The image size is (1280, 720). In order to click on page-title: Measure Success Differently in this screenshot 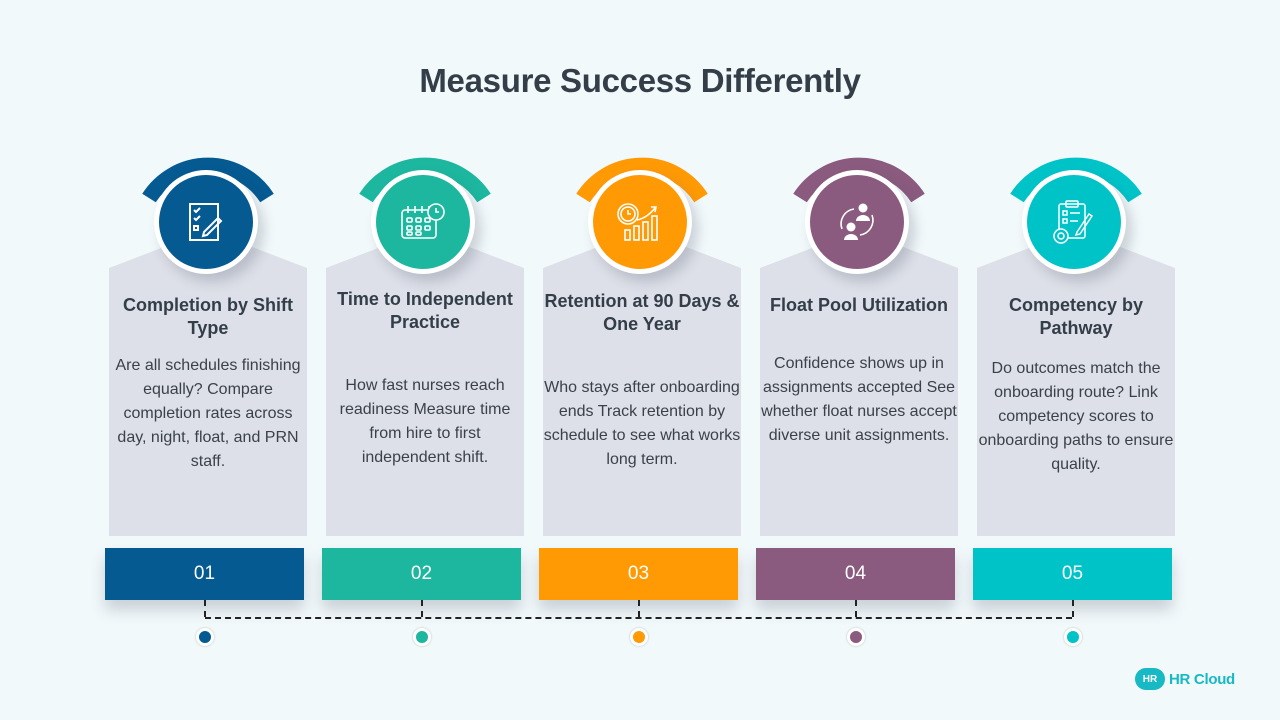, I will do `click(640, 80)`.